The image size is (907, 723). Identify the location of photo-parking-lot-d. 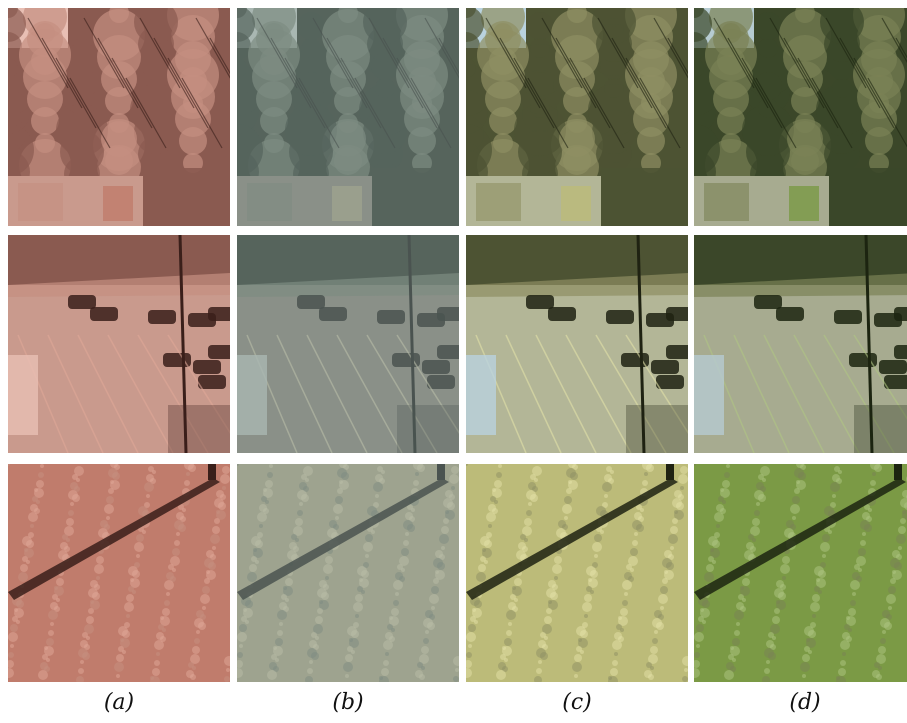
(800, 344).